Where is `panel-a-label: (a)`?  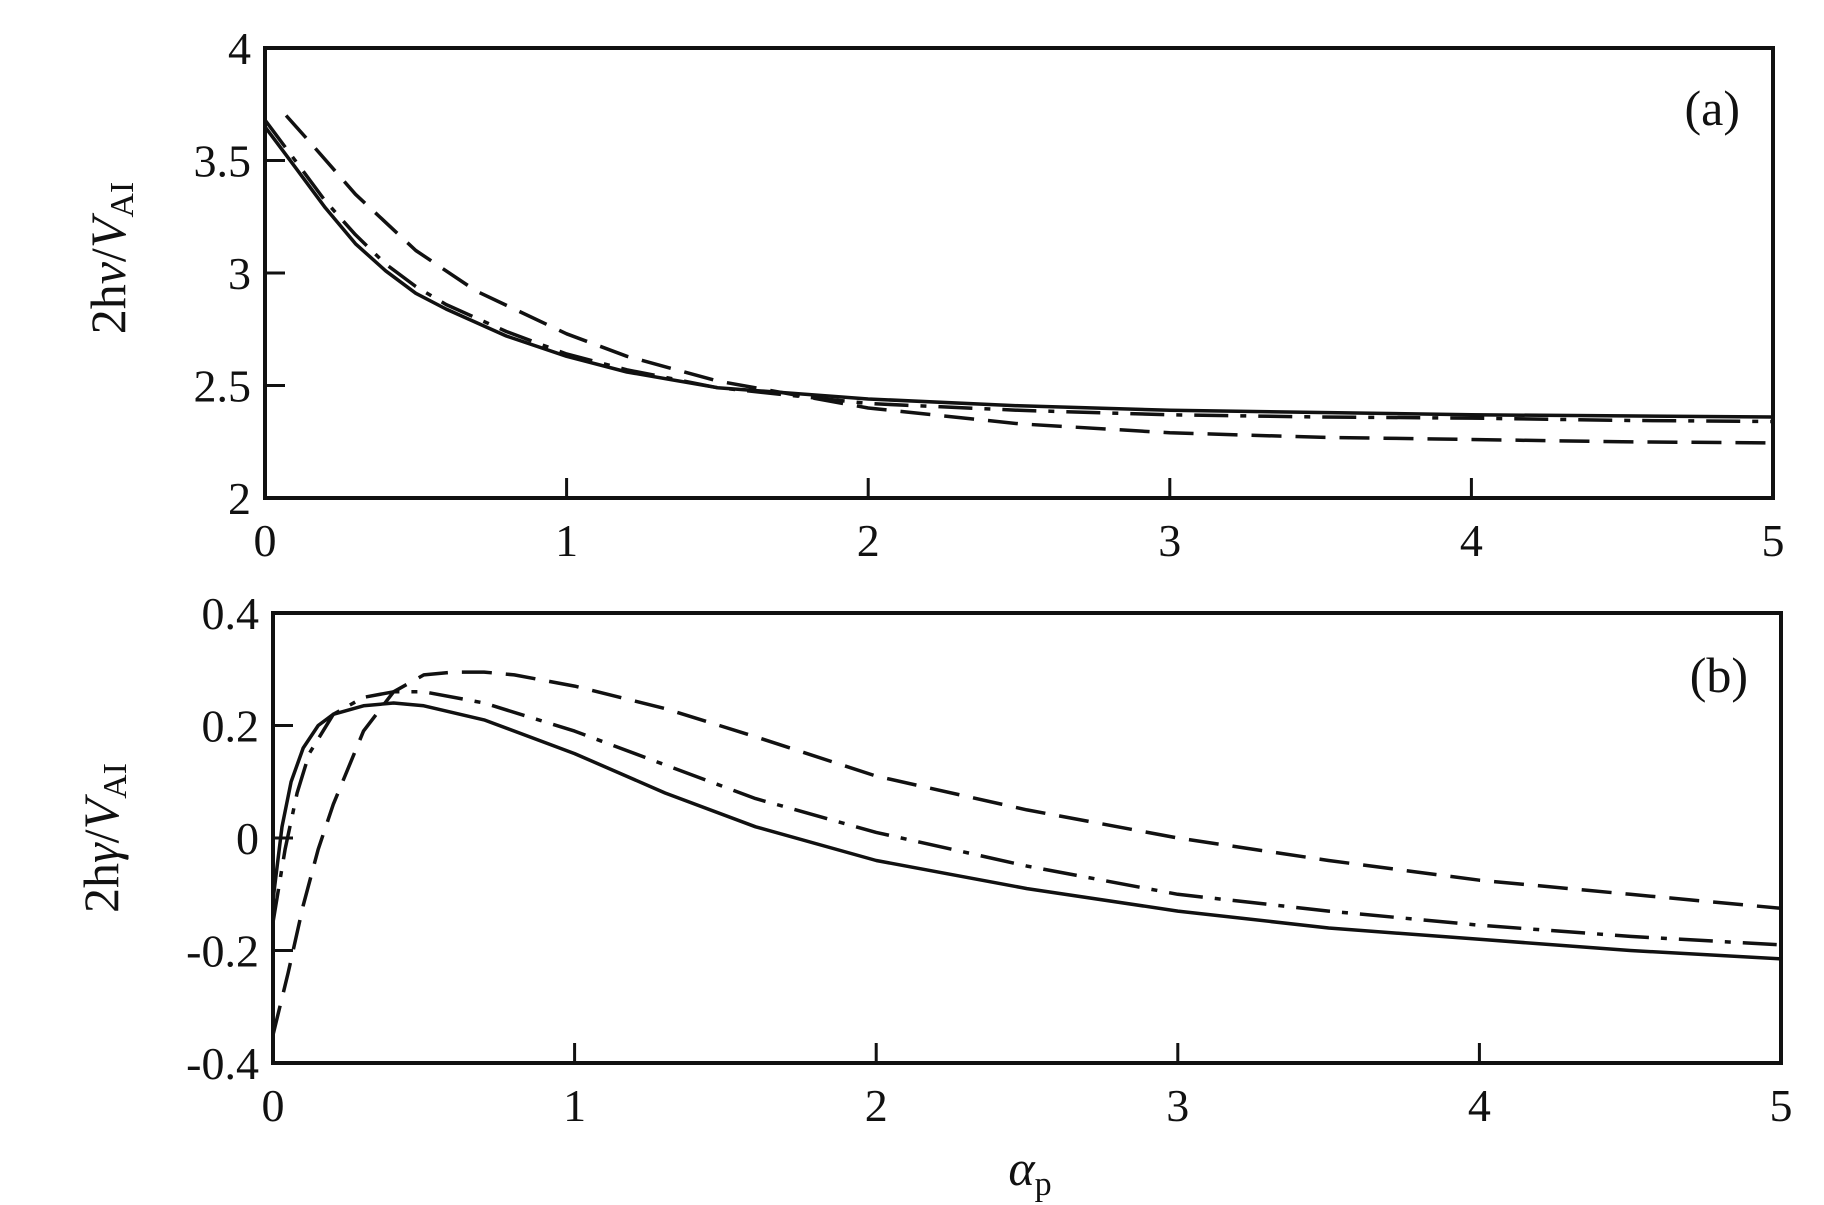
panel-a-label: (a) is located at coordinates (1713, 108).